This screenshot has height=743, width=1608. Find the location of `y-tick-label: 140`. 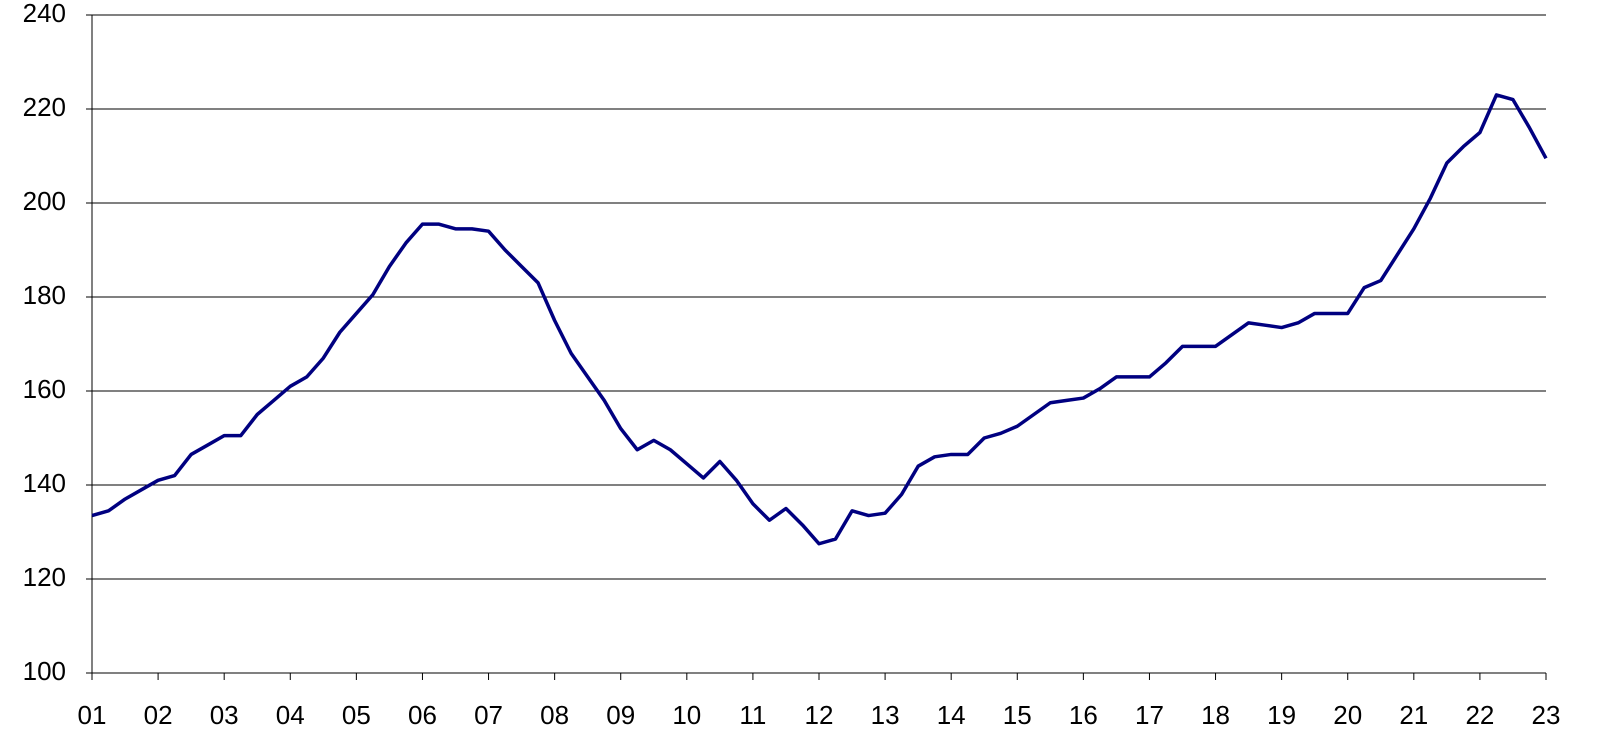

y-tick-label: 140 is located at coordinates (44, 483).